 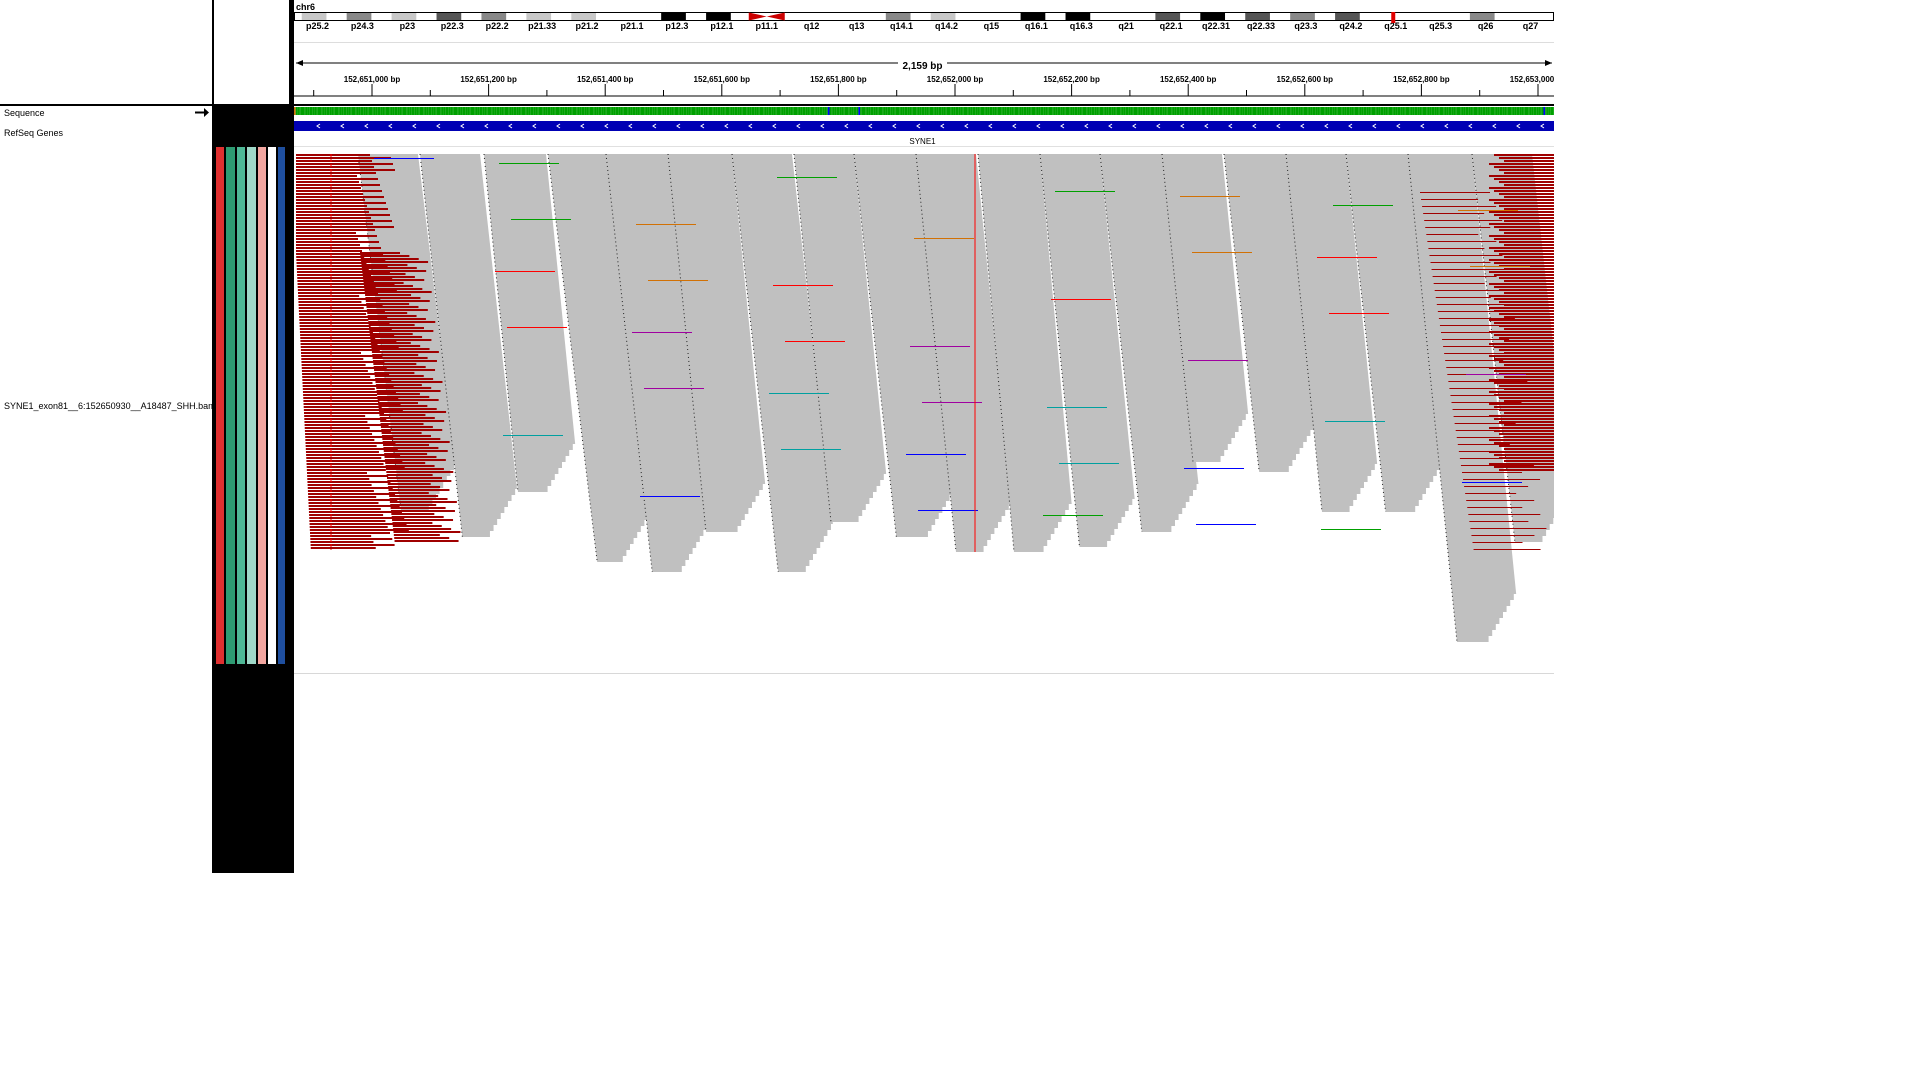 I want to click on ruler-tick: 152,652,800 bp, so click(x=1437, y=85).